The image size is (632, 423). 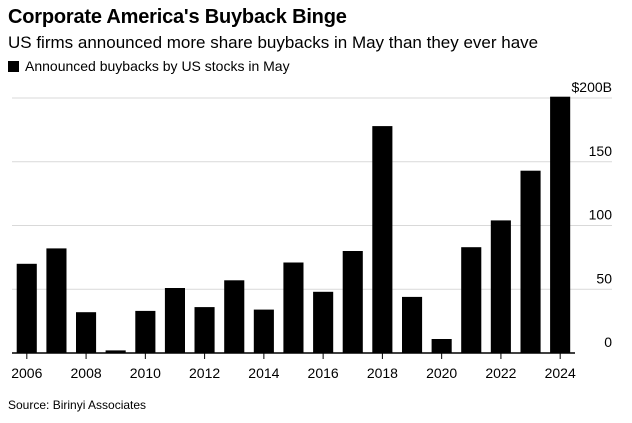 I want to click on x-tick-label: 2014, so click(x=263, y=373).